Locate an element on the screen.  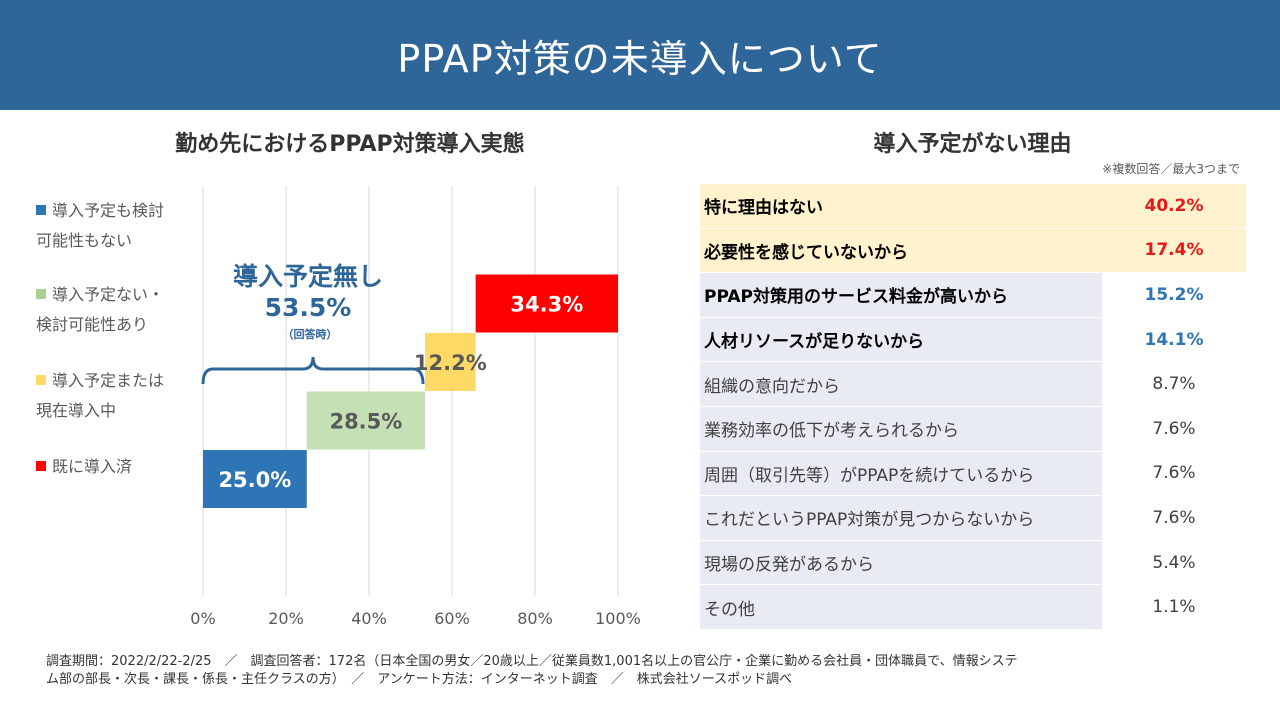
legend-label: 可能性もない is located at coordinates (84, 240).